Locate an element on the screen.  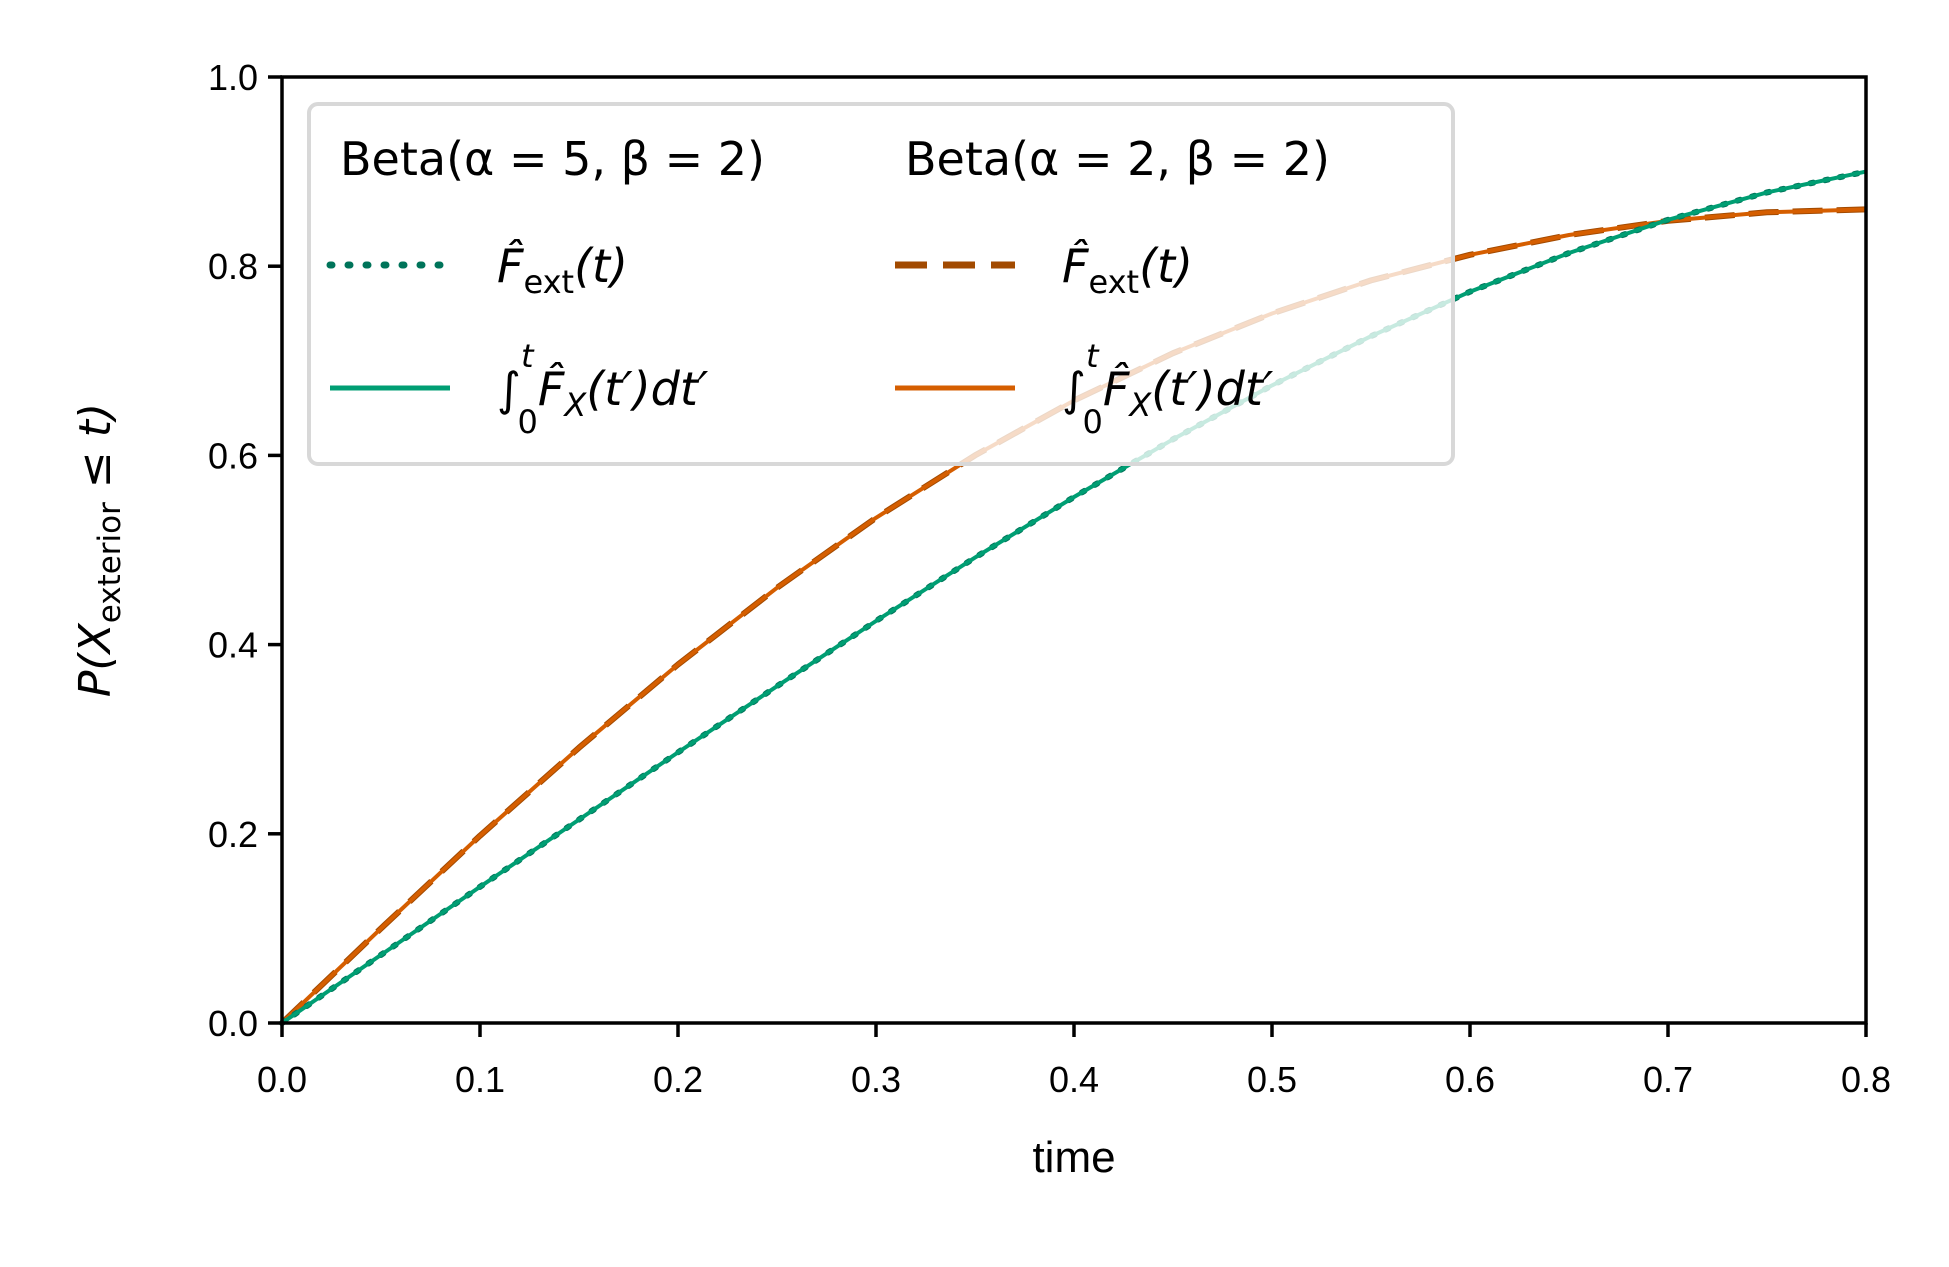
y-axis-ticks: 0.0 0.2 0.4 0.6 0.8 1.0 is located at coordinates (245, 550).